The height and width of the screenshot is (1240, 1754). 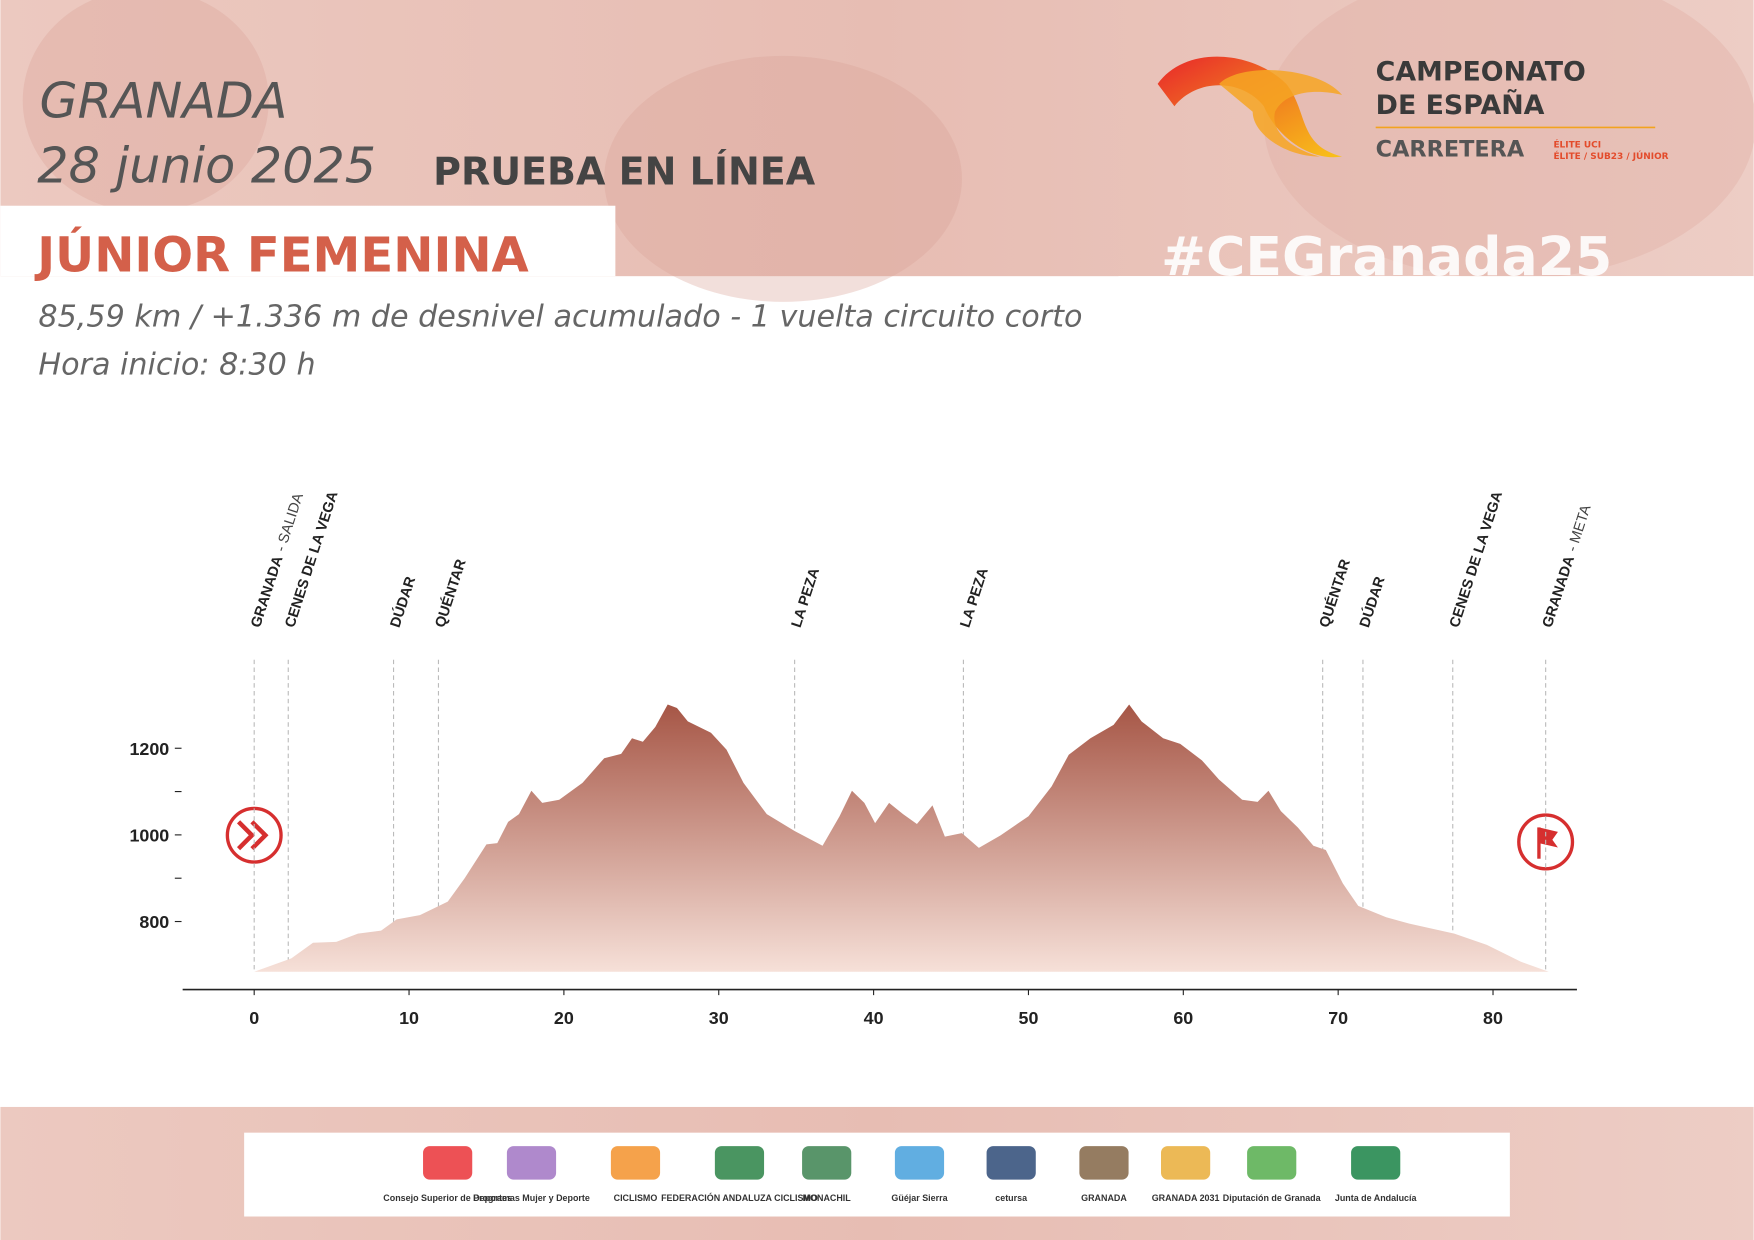 I want to click on sponsor-name: CICLISMO, so click(x=636, y=1198).